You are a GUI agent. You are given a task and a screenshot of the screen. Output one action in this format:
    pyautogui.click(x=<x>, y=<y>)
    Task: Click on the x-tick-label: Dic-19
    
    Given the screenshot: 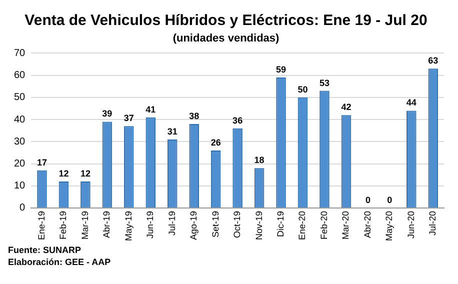 What is the action you would take?
    pyautogui.click(x=281, y=224)
    